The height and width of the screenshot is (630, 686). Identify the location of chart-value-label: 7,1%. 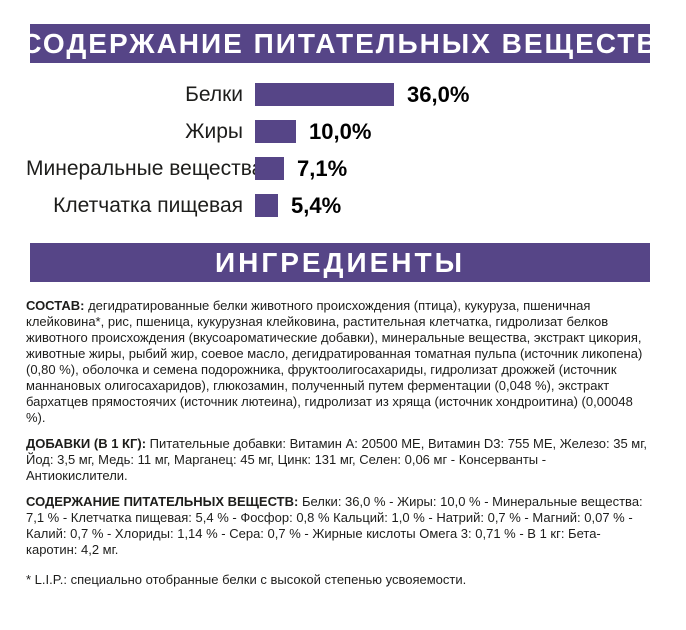
(322, 168).